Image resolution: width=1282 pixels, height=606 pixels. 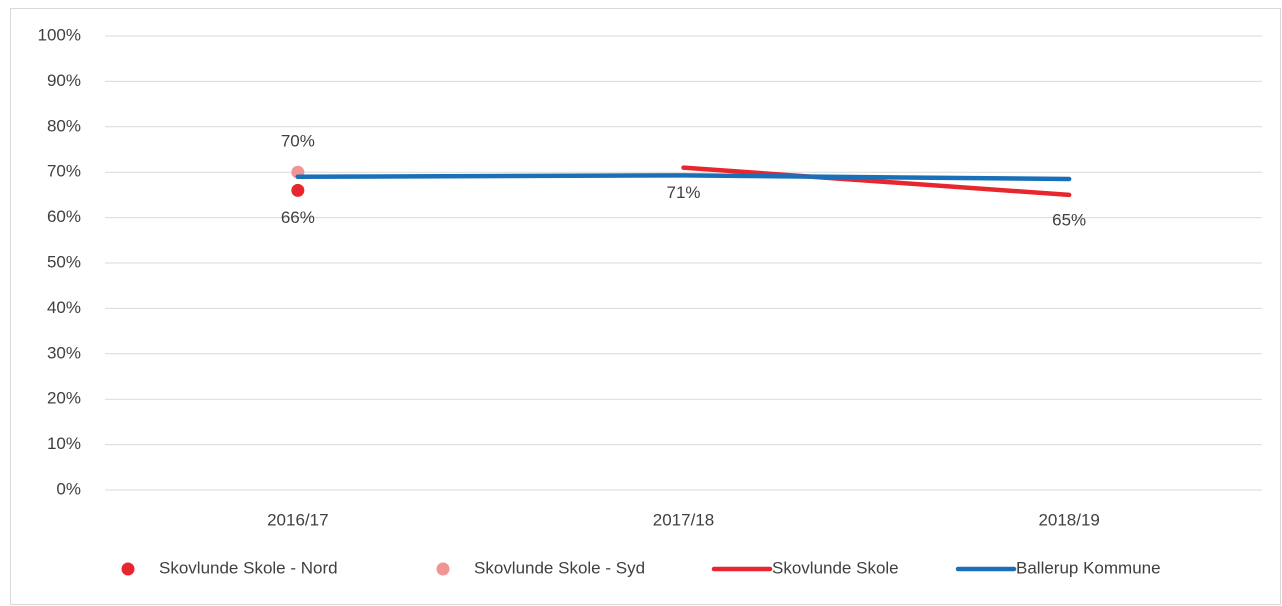 I want to click on legend-label: Skovlunde Skole, so click(x=835, y=567).